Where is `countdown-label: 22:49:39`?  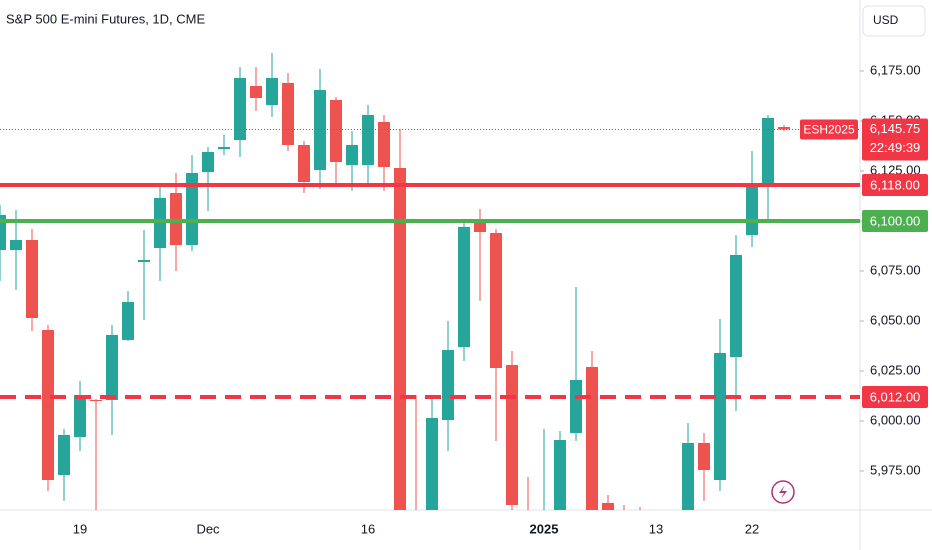 countdown-label: 22:49:39 is located at coordinates (895, 147).